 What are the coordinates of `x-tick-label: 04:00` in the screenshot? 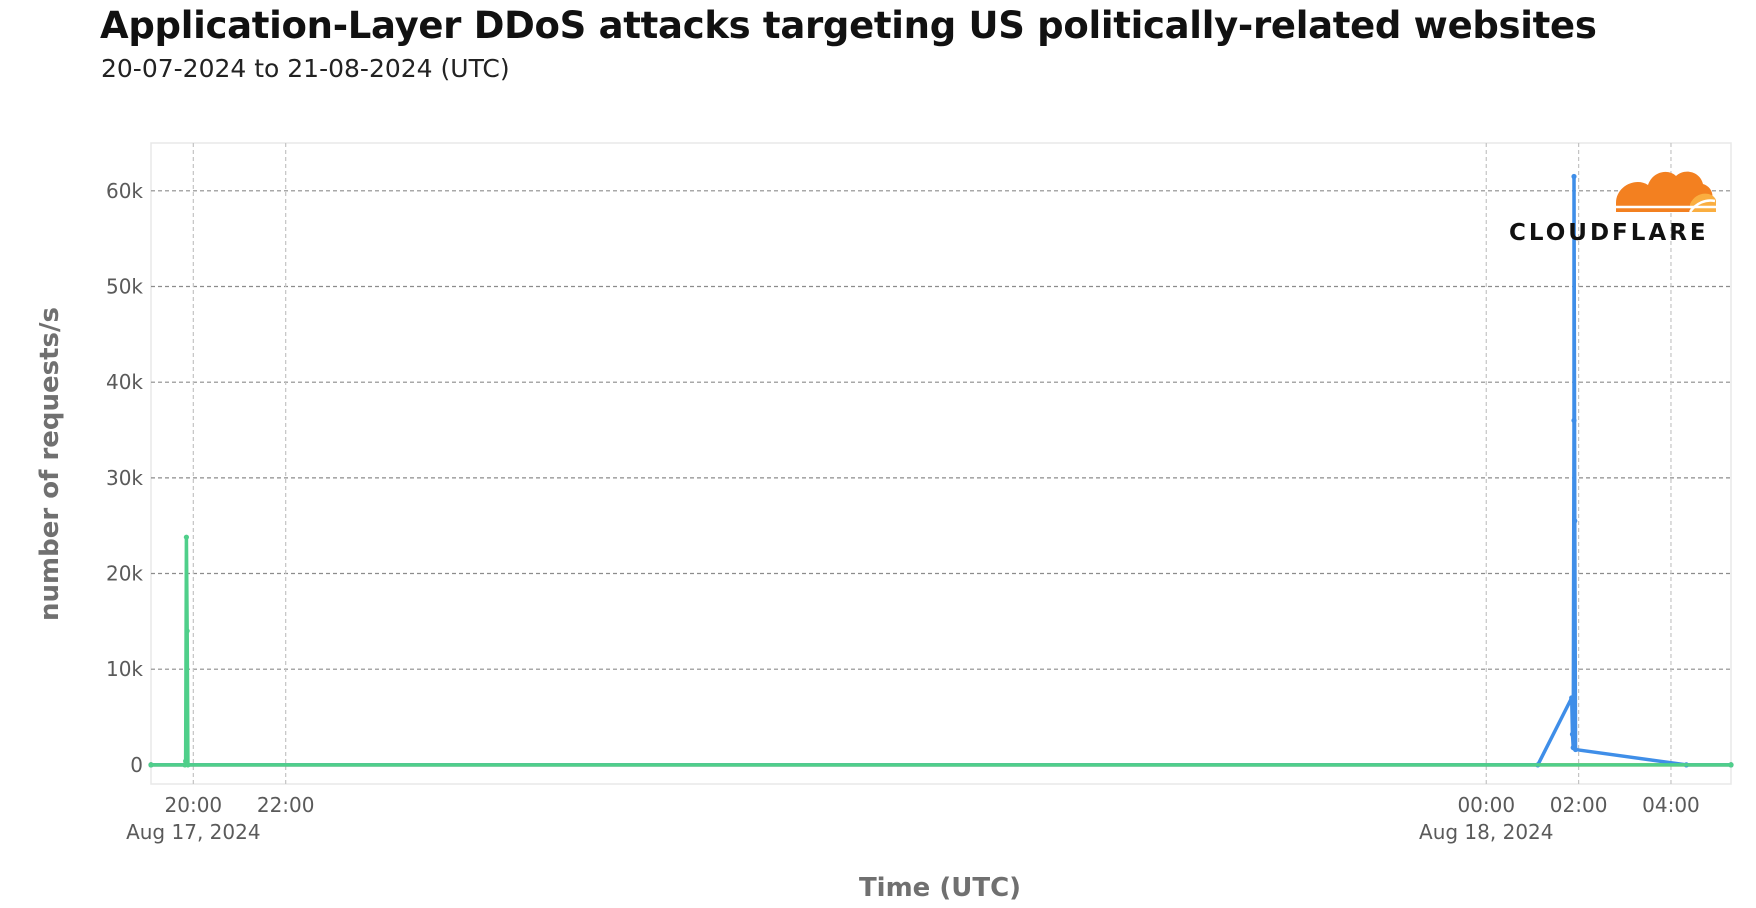 It's located at (1671, 805).